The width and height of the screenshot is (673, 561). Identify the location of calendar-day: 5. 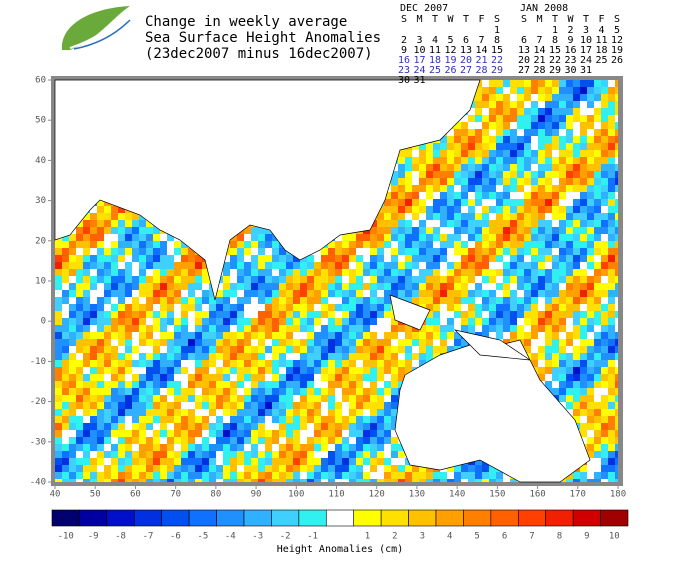
(450, 40).